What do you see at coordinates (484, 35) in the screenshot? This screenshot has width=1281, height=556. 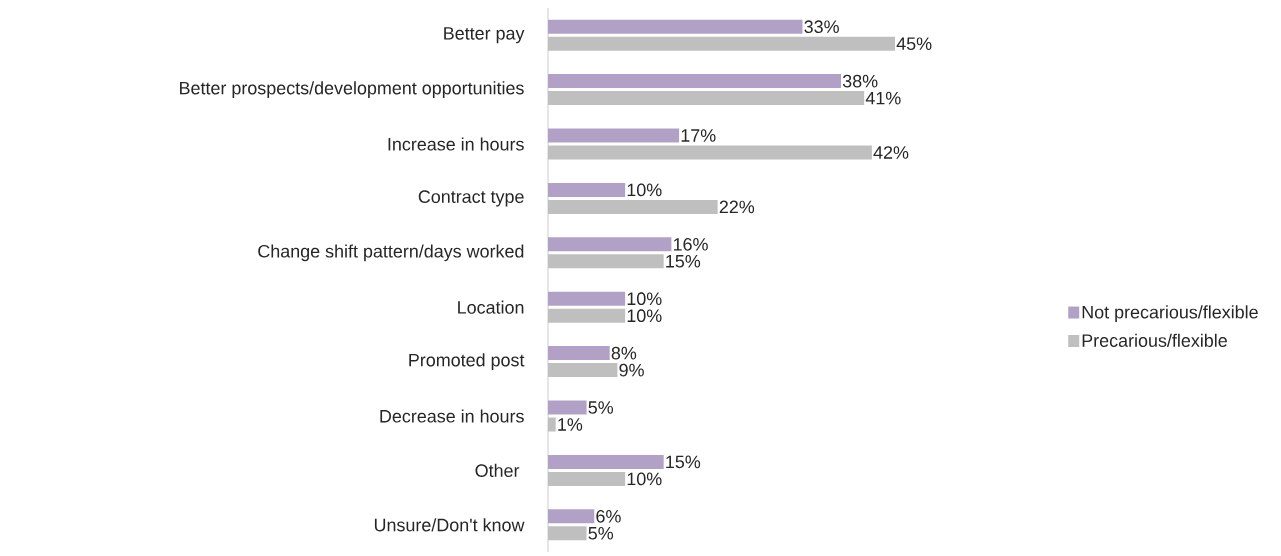 I see `y-tick-label: Better pay` at bounding box center [484, 35].